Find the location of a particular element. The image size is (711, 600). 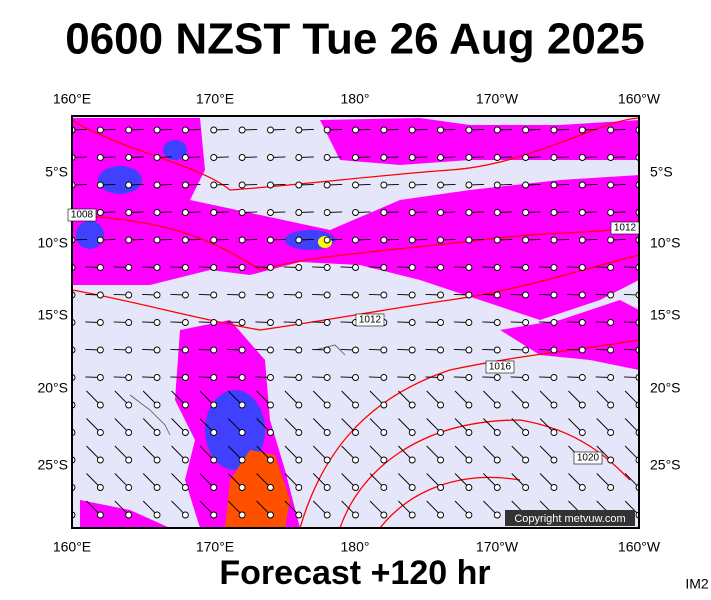

right-axis-label: 15°S is located at coordinates (665, 315).